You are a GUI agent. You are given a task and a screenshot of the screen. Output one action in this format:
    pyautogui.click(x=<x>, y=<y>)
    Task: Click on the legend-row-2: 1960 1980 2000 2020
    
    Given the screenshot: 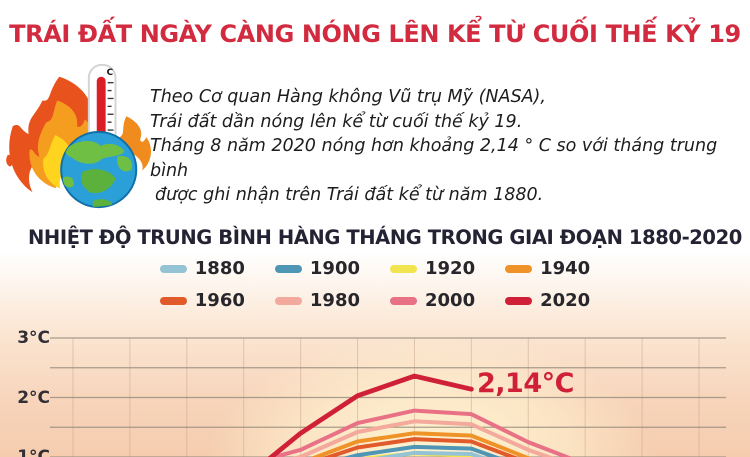 What is the action you would take?
    pyautogui.click(x=374, y=300)
    